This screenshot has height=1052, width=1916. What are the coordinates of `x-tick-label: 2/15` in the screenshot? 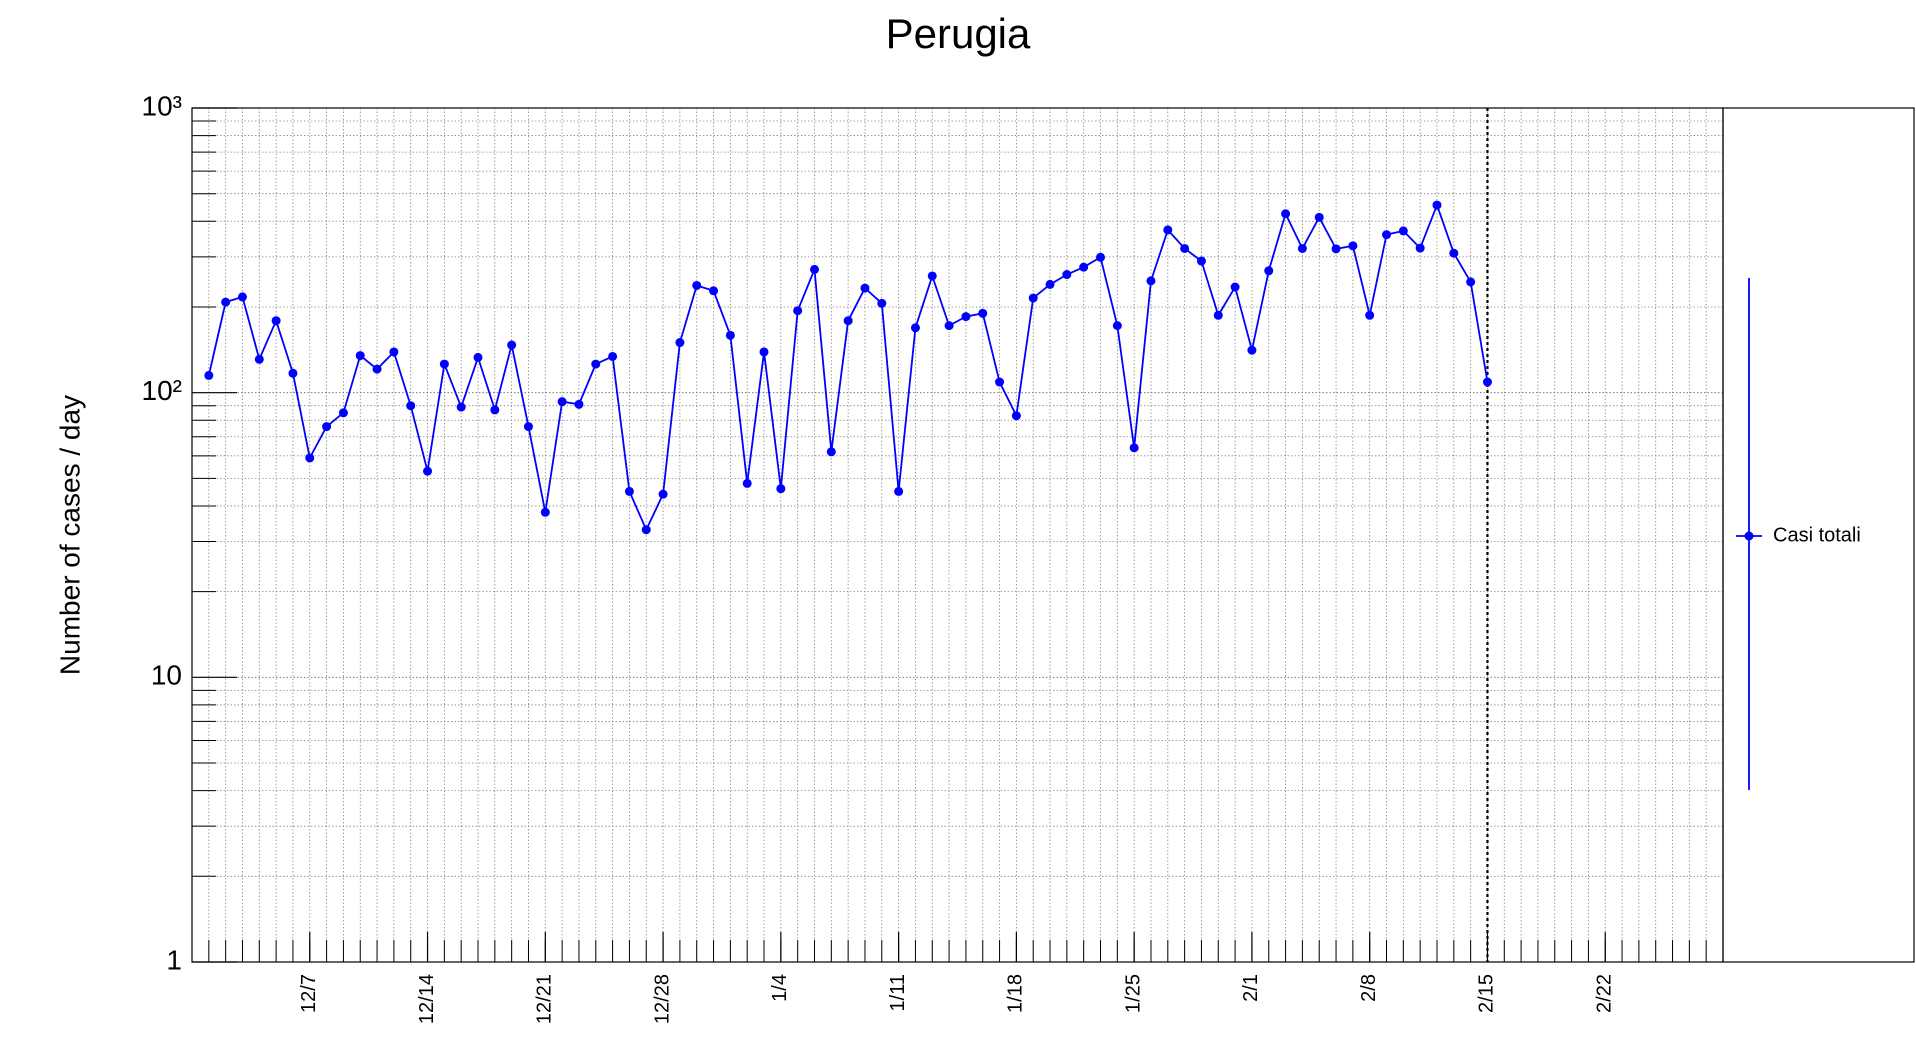 It's located at (1487, 993).